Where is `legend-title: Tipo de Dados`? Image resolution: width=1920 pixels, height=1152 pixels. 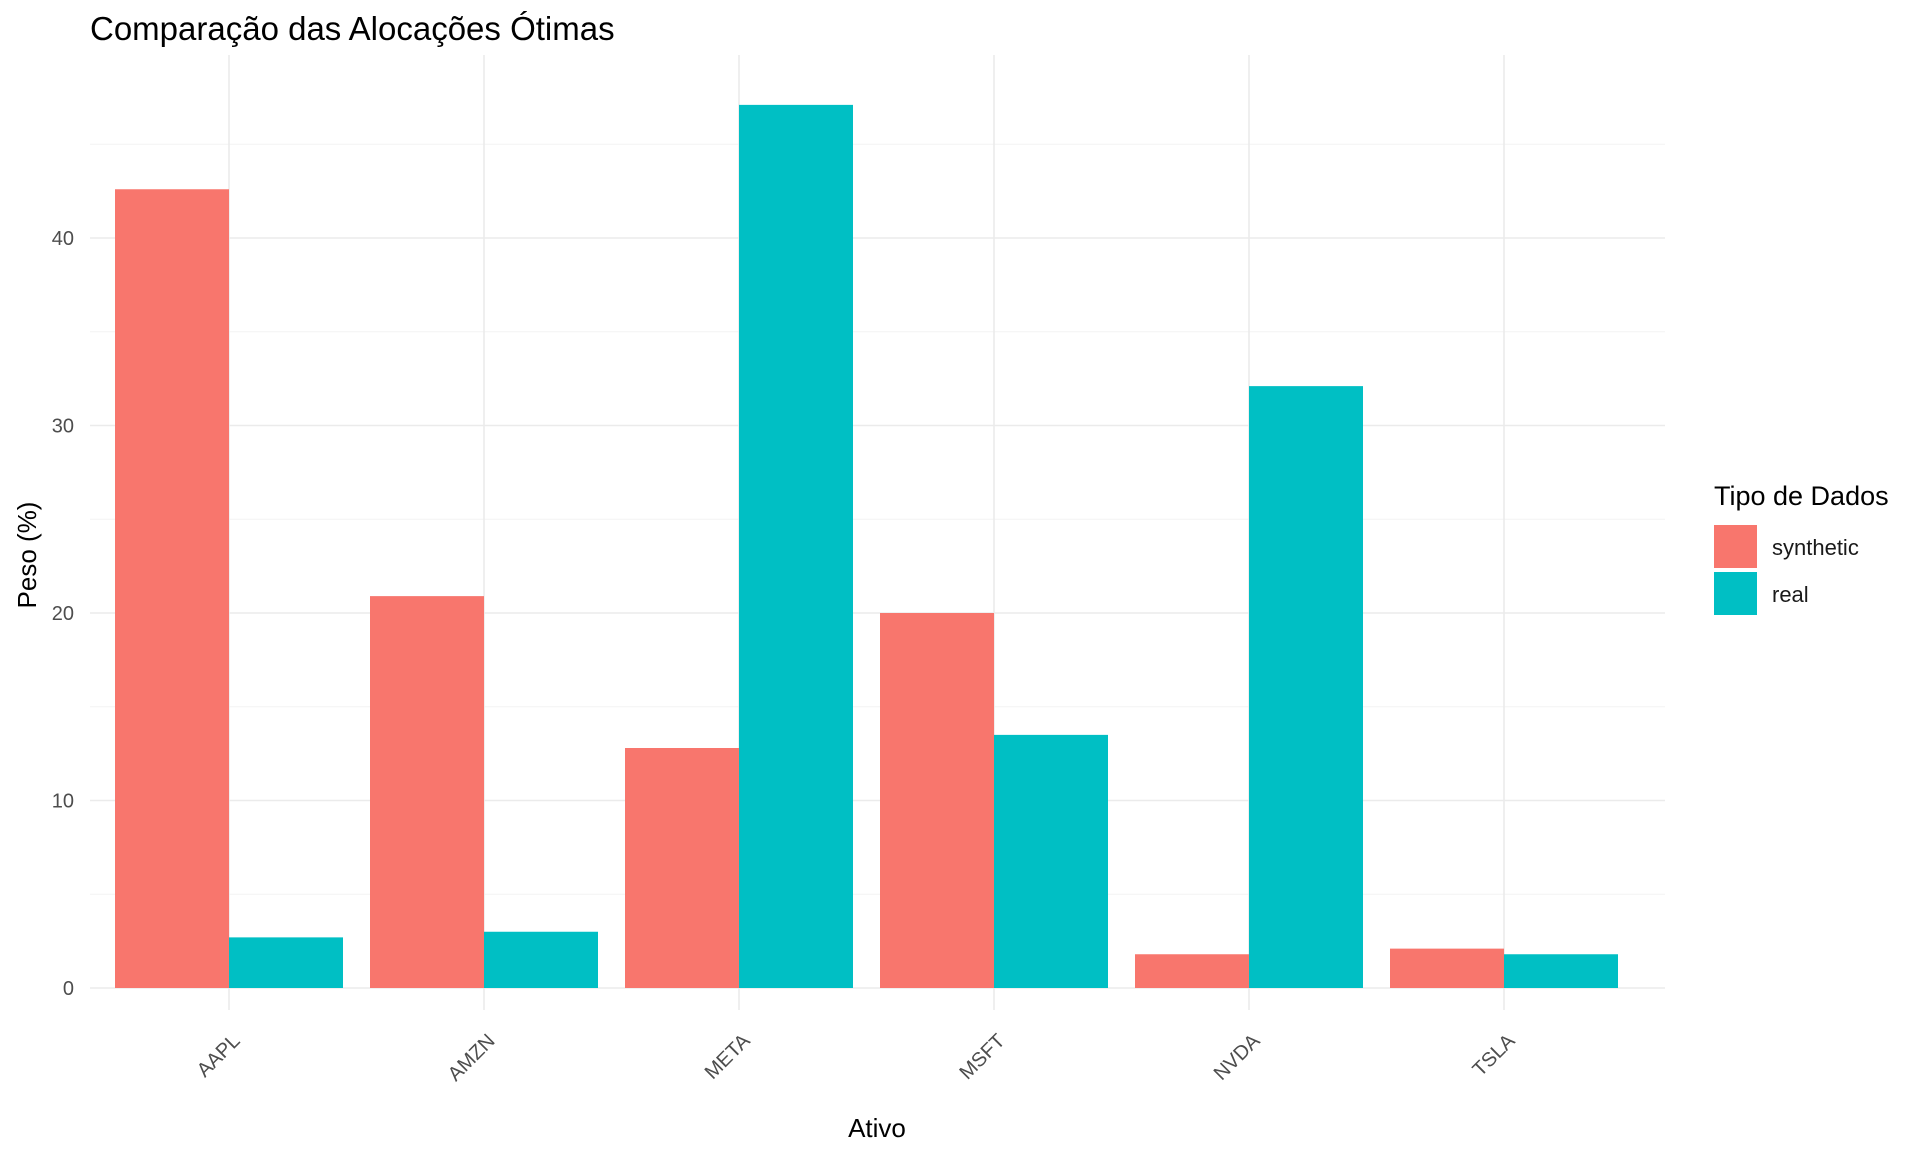 legend-title: Tipo de Dados is located at coordinates (1801, 496).